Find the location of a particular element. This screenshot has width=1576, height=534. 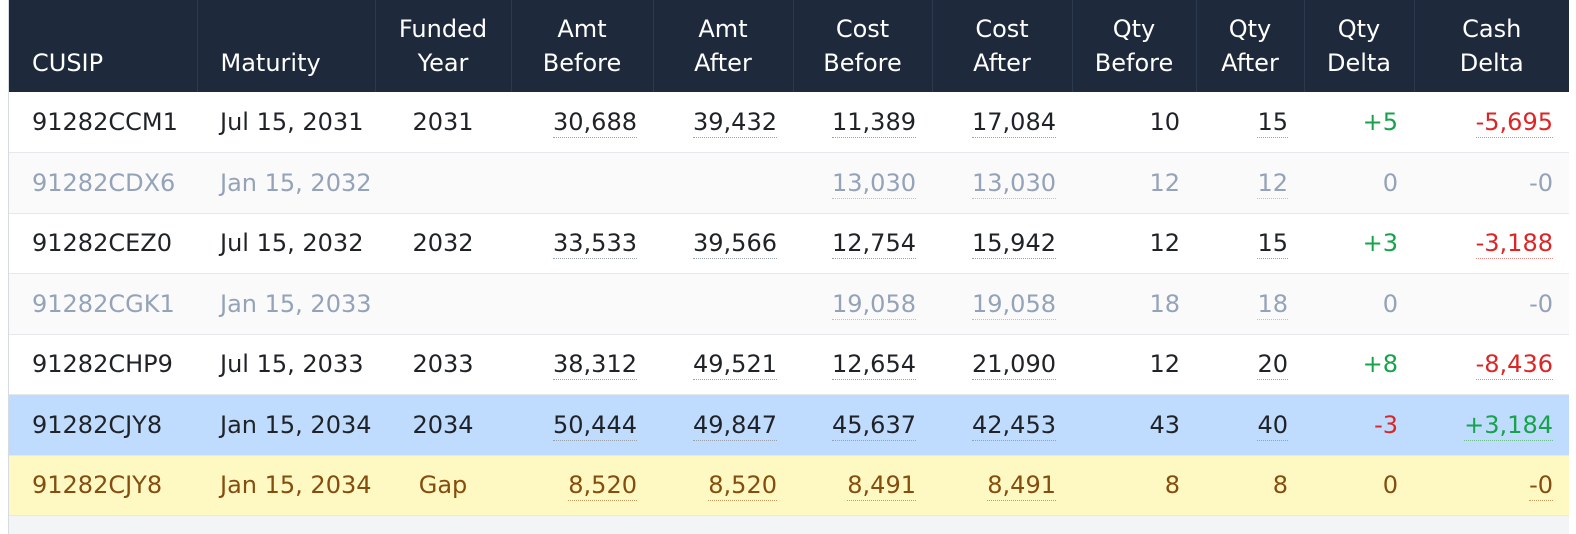

cell-cusip: 91282CJY8 is located at coordinates (103, 424).